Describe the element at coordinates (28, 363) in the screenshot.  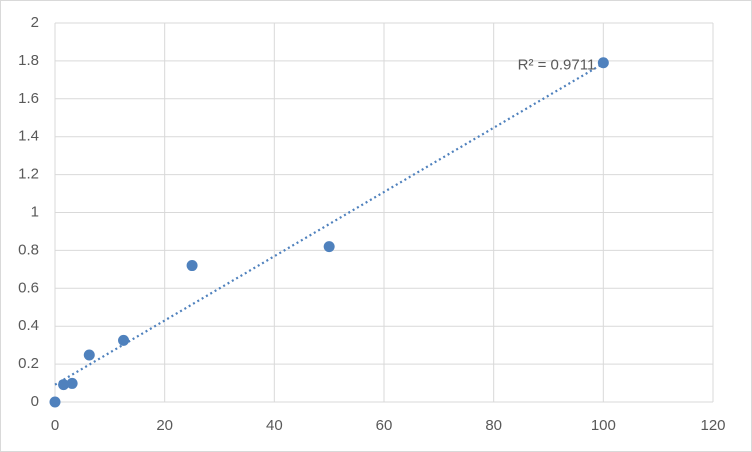
I see `y-tick-label: 0.2` at that location.